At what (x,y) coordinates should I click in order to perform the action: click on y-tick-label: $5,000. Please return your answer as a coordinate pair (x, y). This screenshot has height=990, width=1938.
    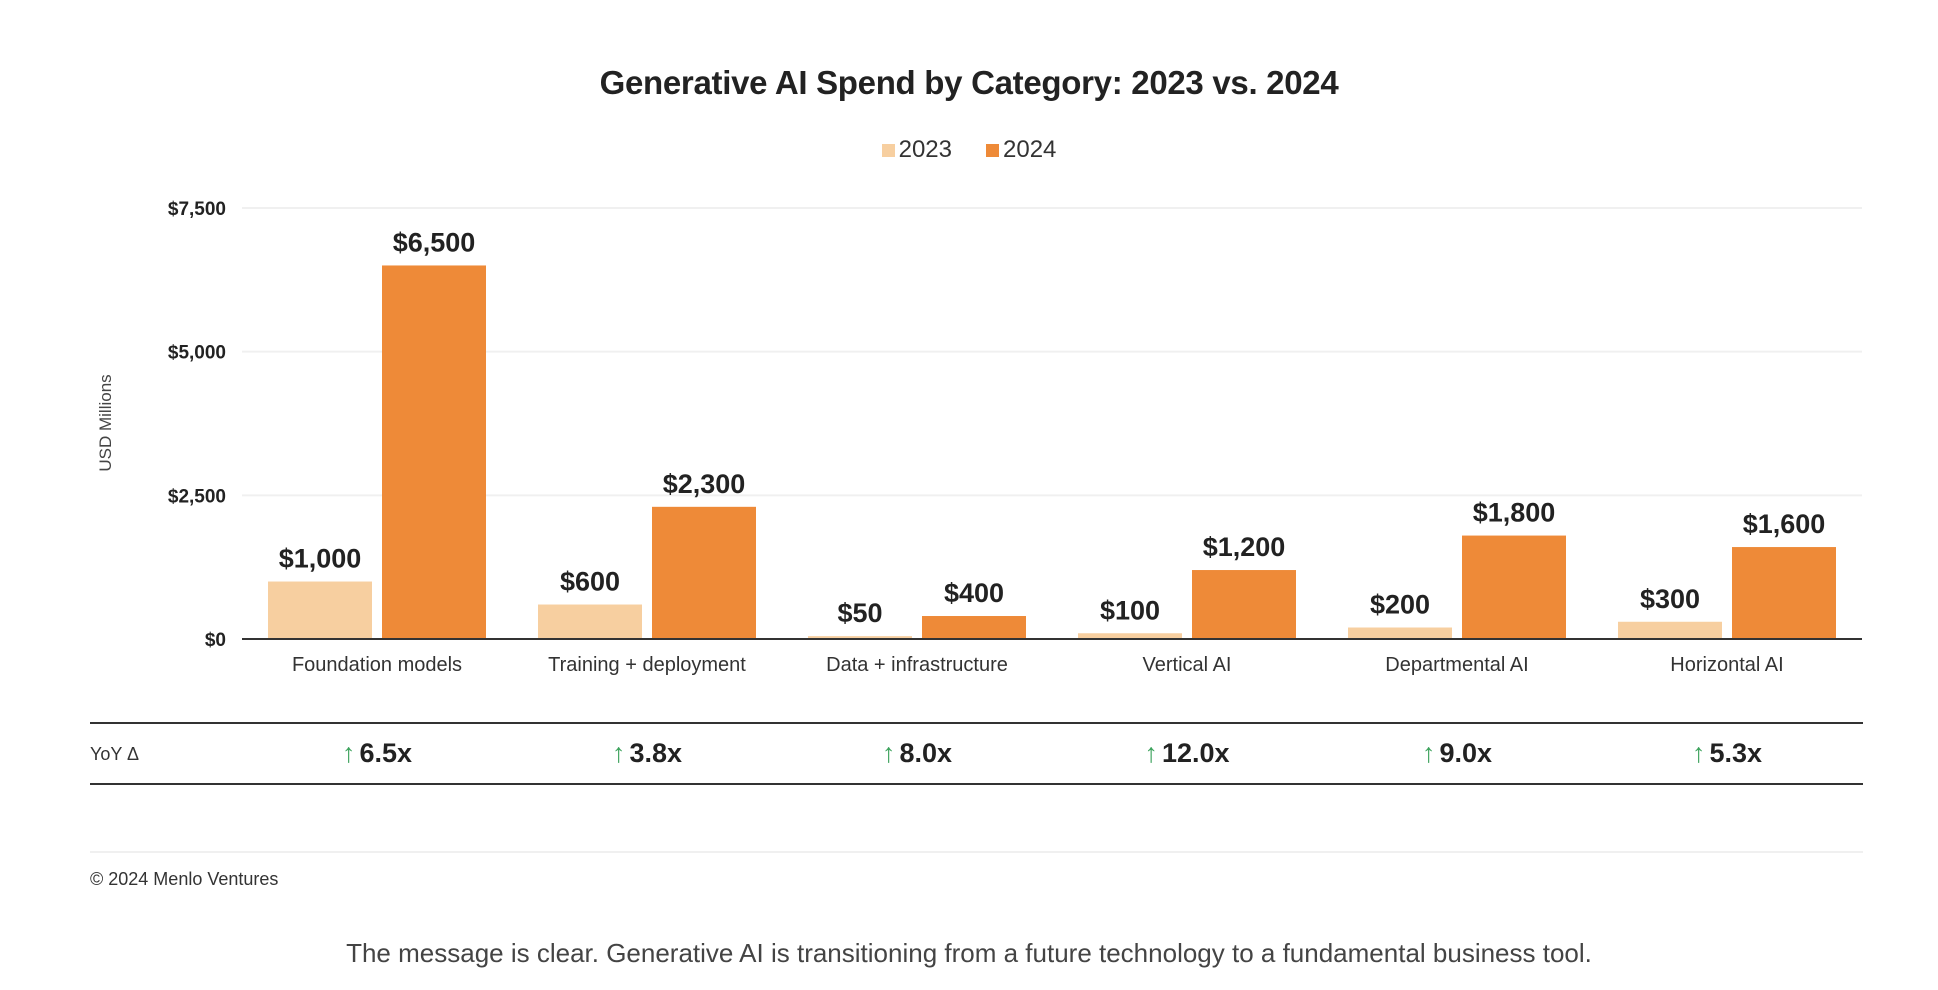
    Looking at the image, I should click on (197, 353).